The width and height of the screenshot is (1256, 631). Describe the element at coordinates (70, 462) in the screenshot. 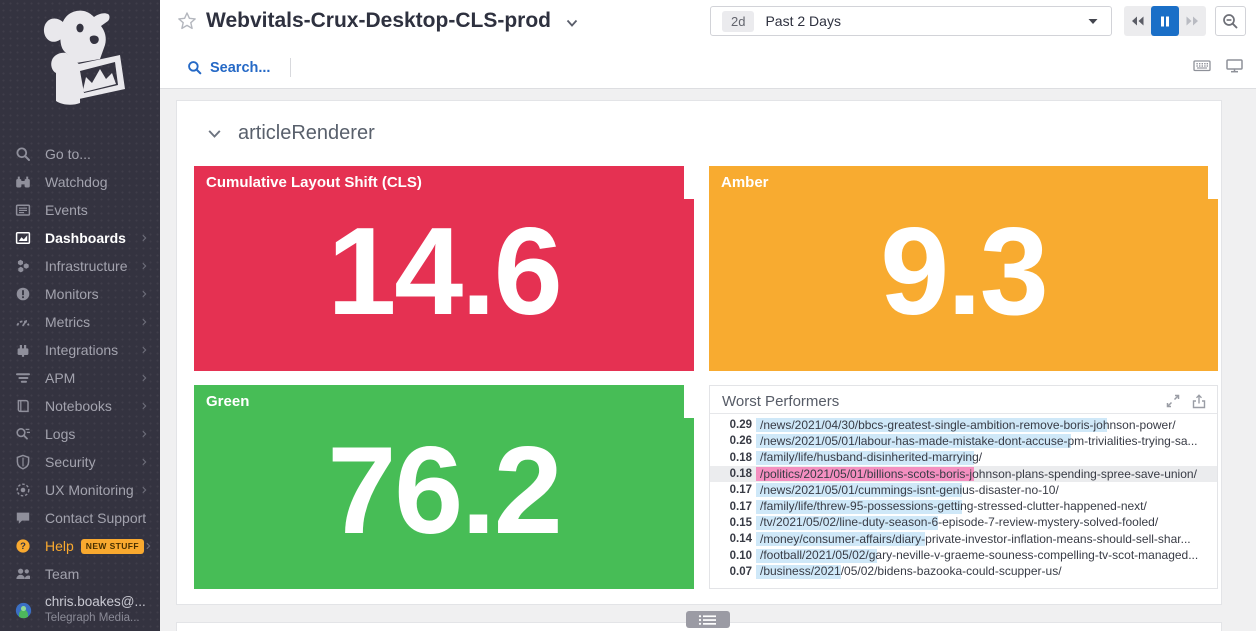

I see `sidebar-item-label: Security` at that location.